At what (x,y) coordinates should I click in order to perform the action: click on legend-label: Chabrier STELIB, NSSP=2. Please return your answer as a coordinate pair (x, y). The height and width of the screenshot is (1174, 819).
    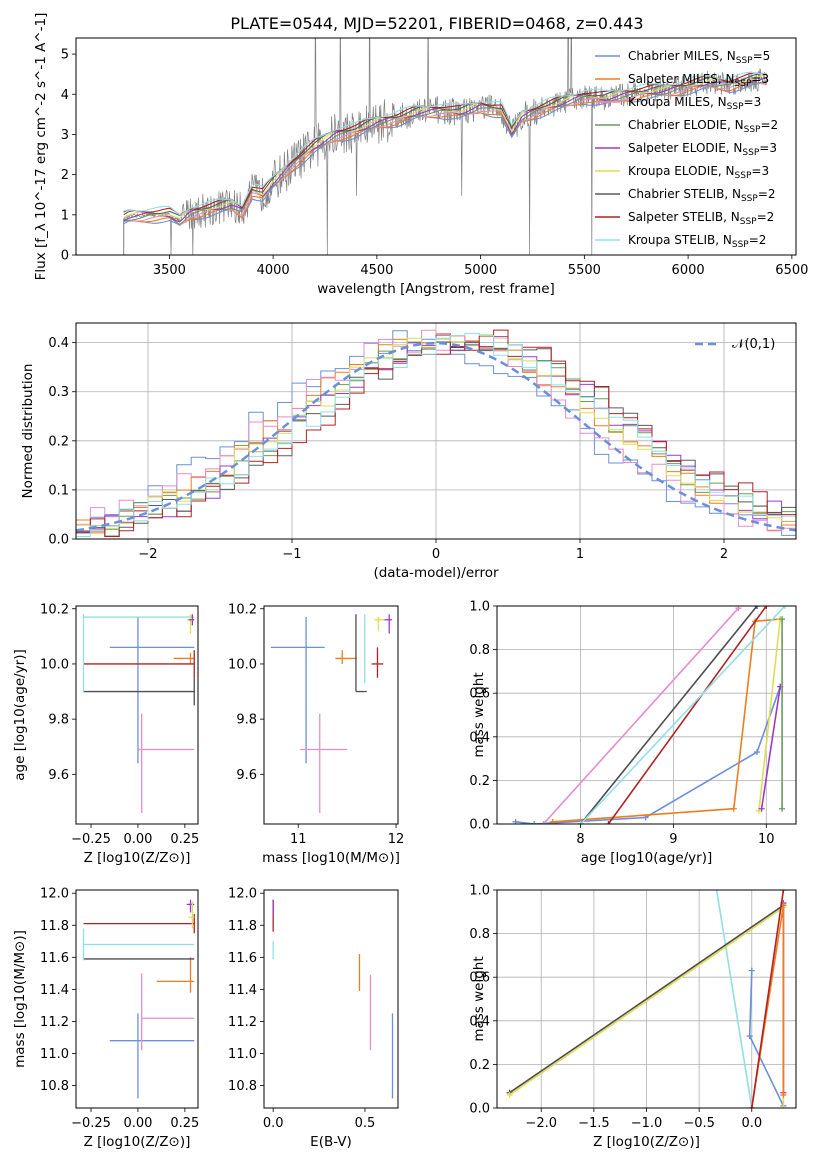
    Looking at the image, I should click on (702, 195).